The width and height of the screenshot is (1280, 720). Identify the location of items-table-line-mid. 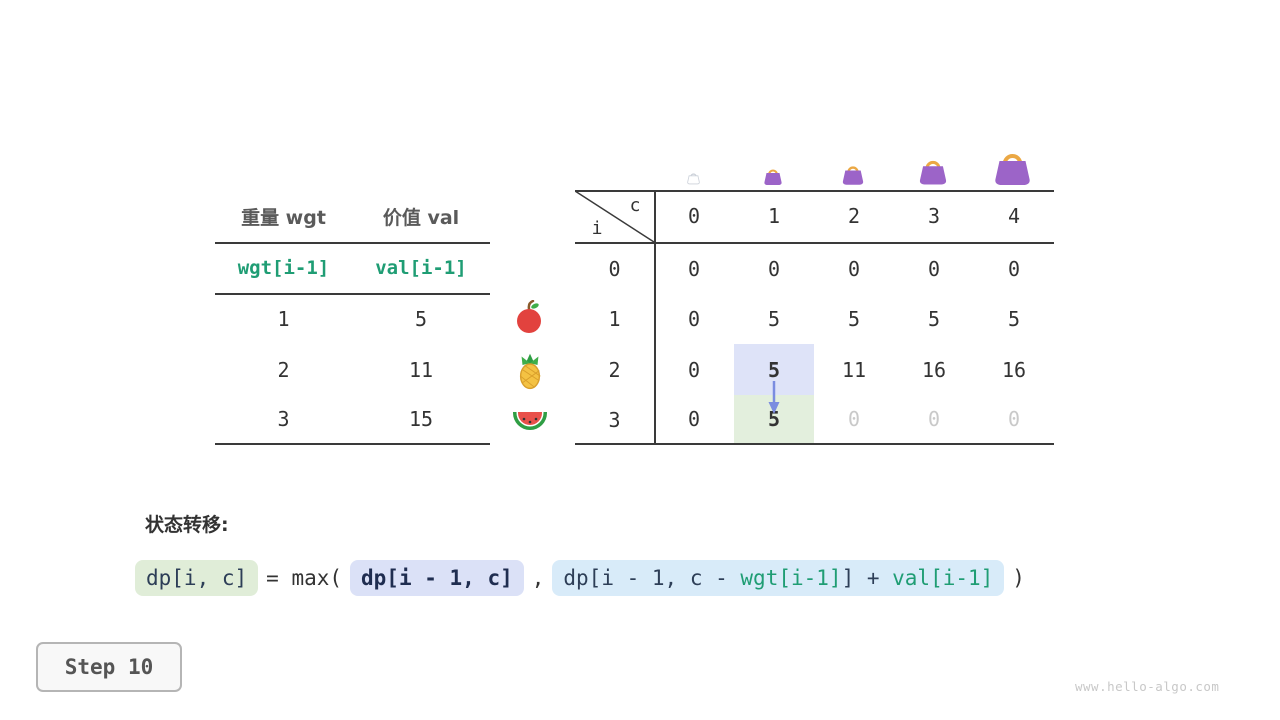
(352, 294).